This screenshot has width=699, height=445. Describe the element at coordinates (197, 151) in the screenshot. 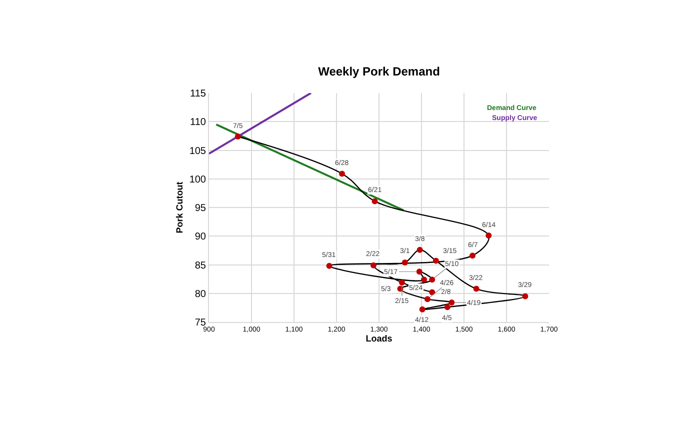

I see `y-tick-label: 105` at that location.